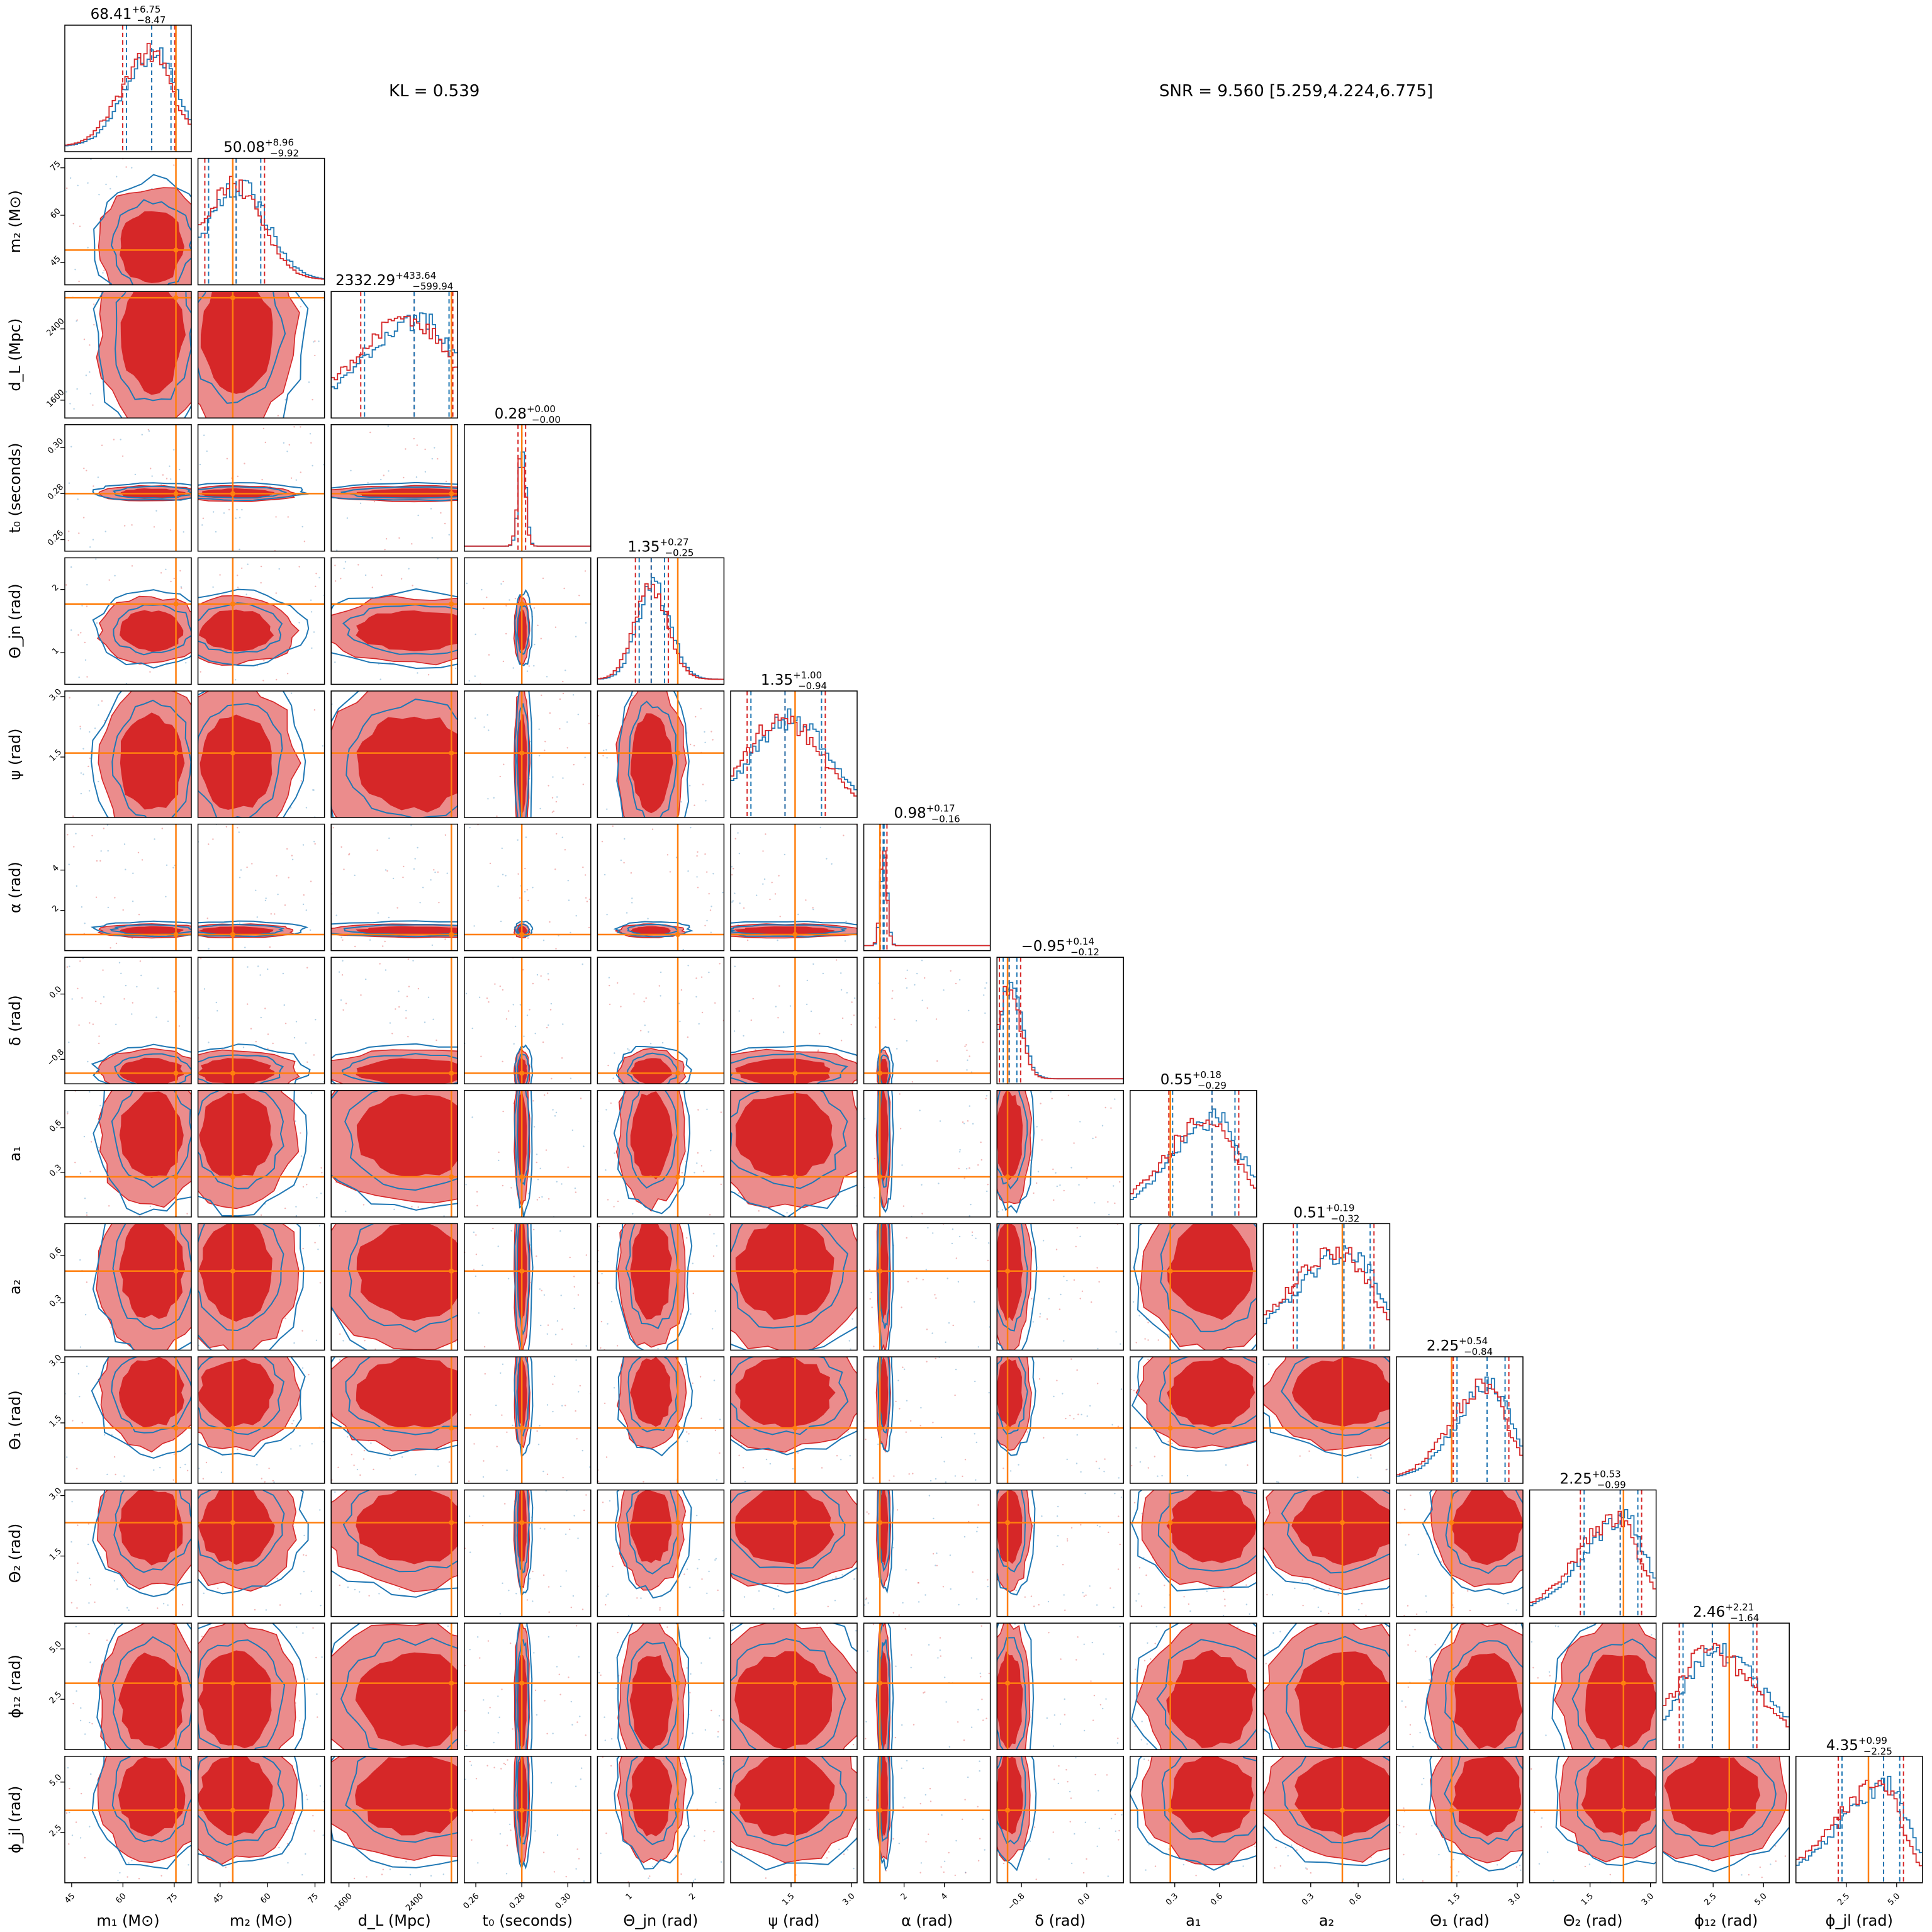 The width and height of the screenshot is (1932, 1932). What do you see at coordinates (56, 1361) in the screenshot?
I see `y-tick-label-10-1: 3.0` at bounding box center [56, 1361].